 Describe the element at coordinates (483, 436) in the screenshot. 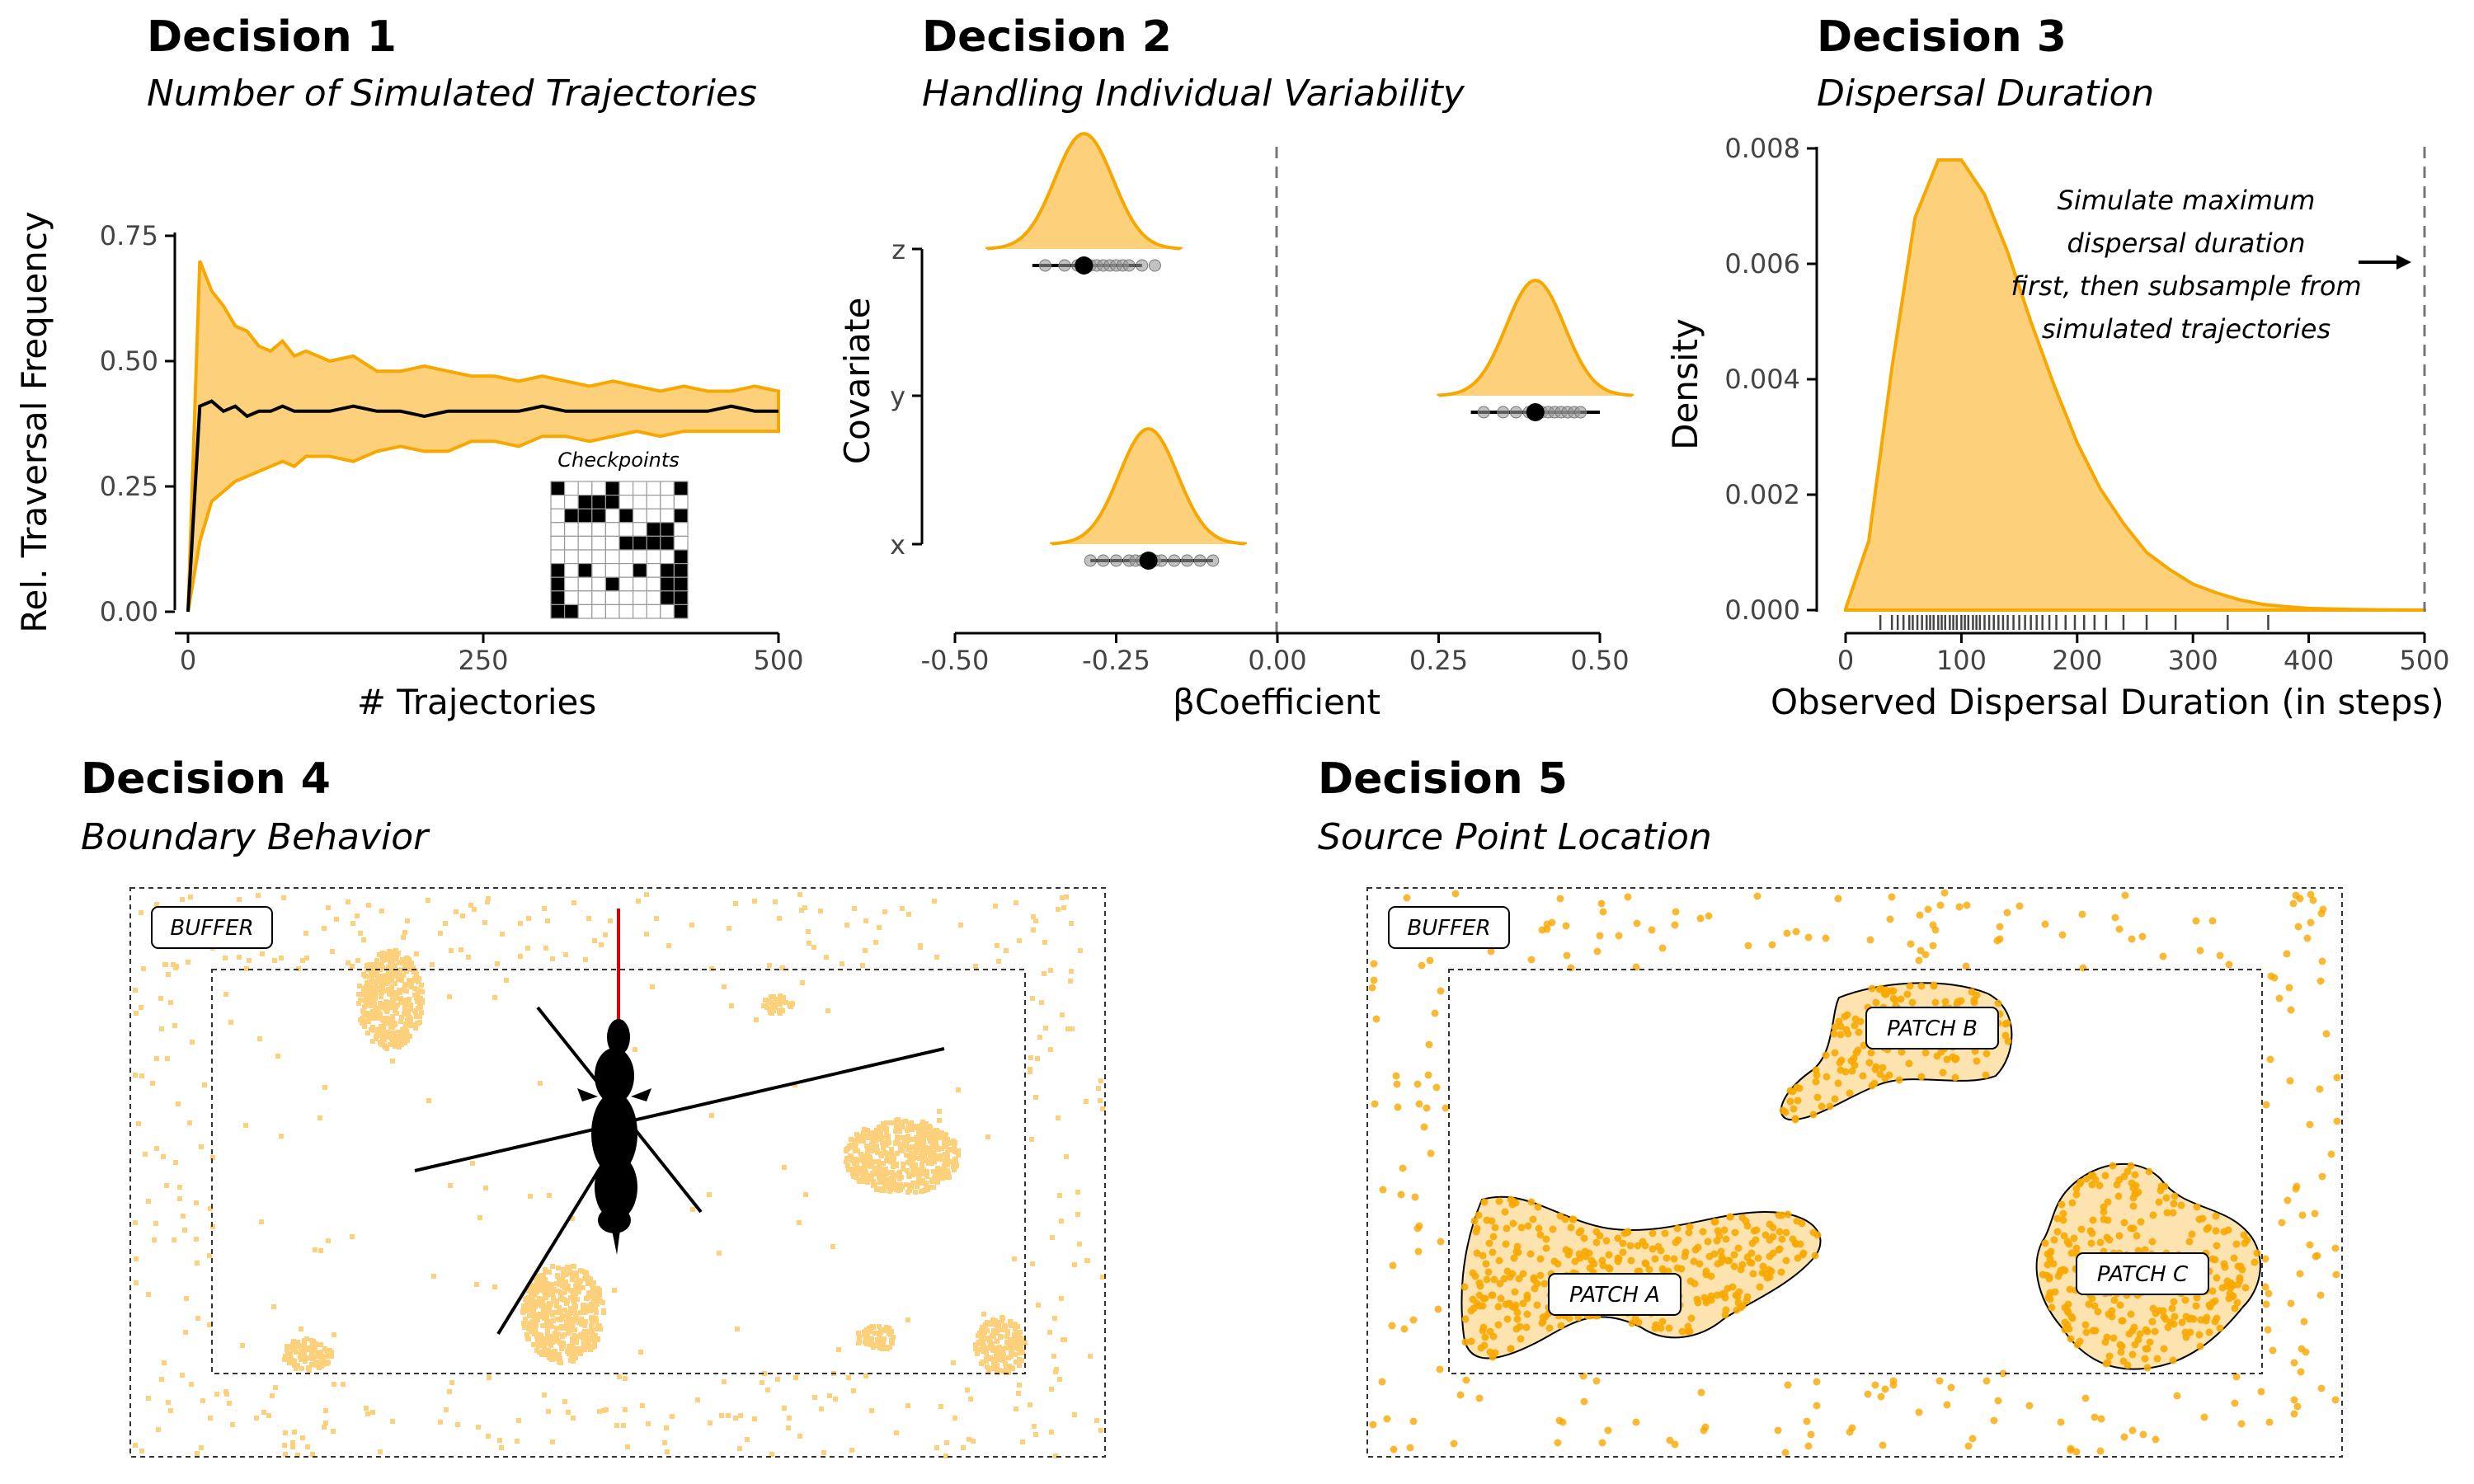

I see `confidence-ribbon` at that location.